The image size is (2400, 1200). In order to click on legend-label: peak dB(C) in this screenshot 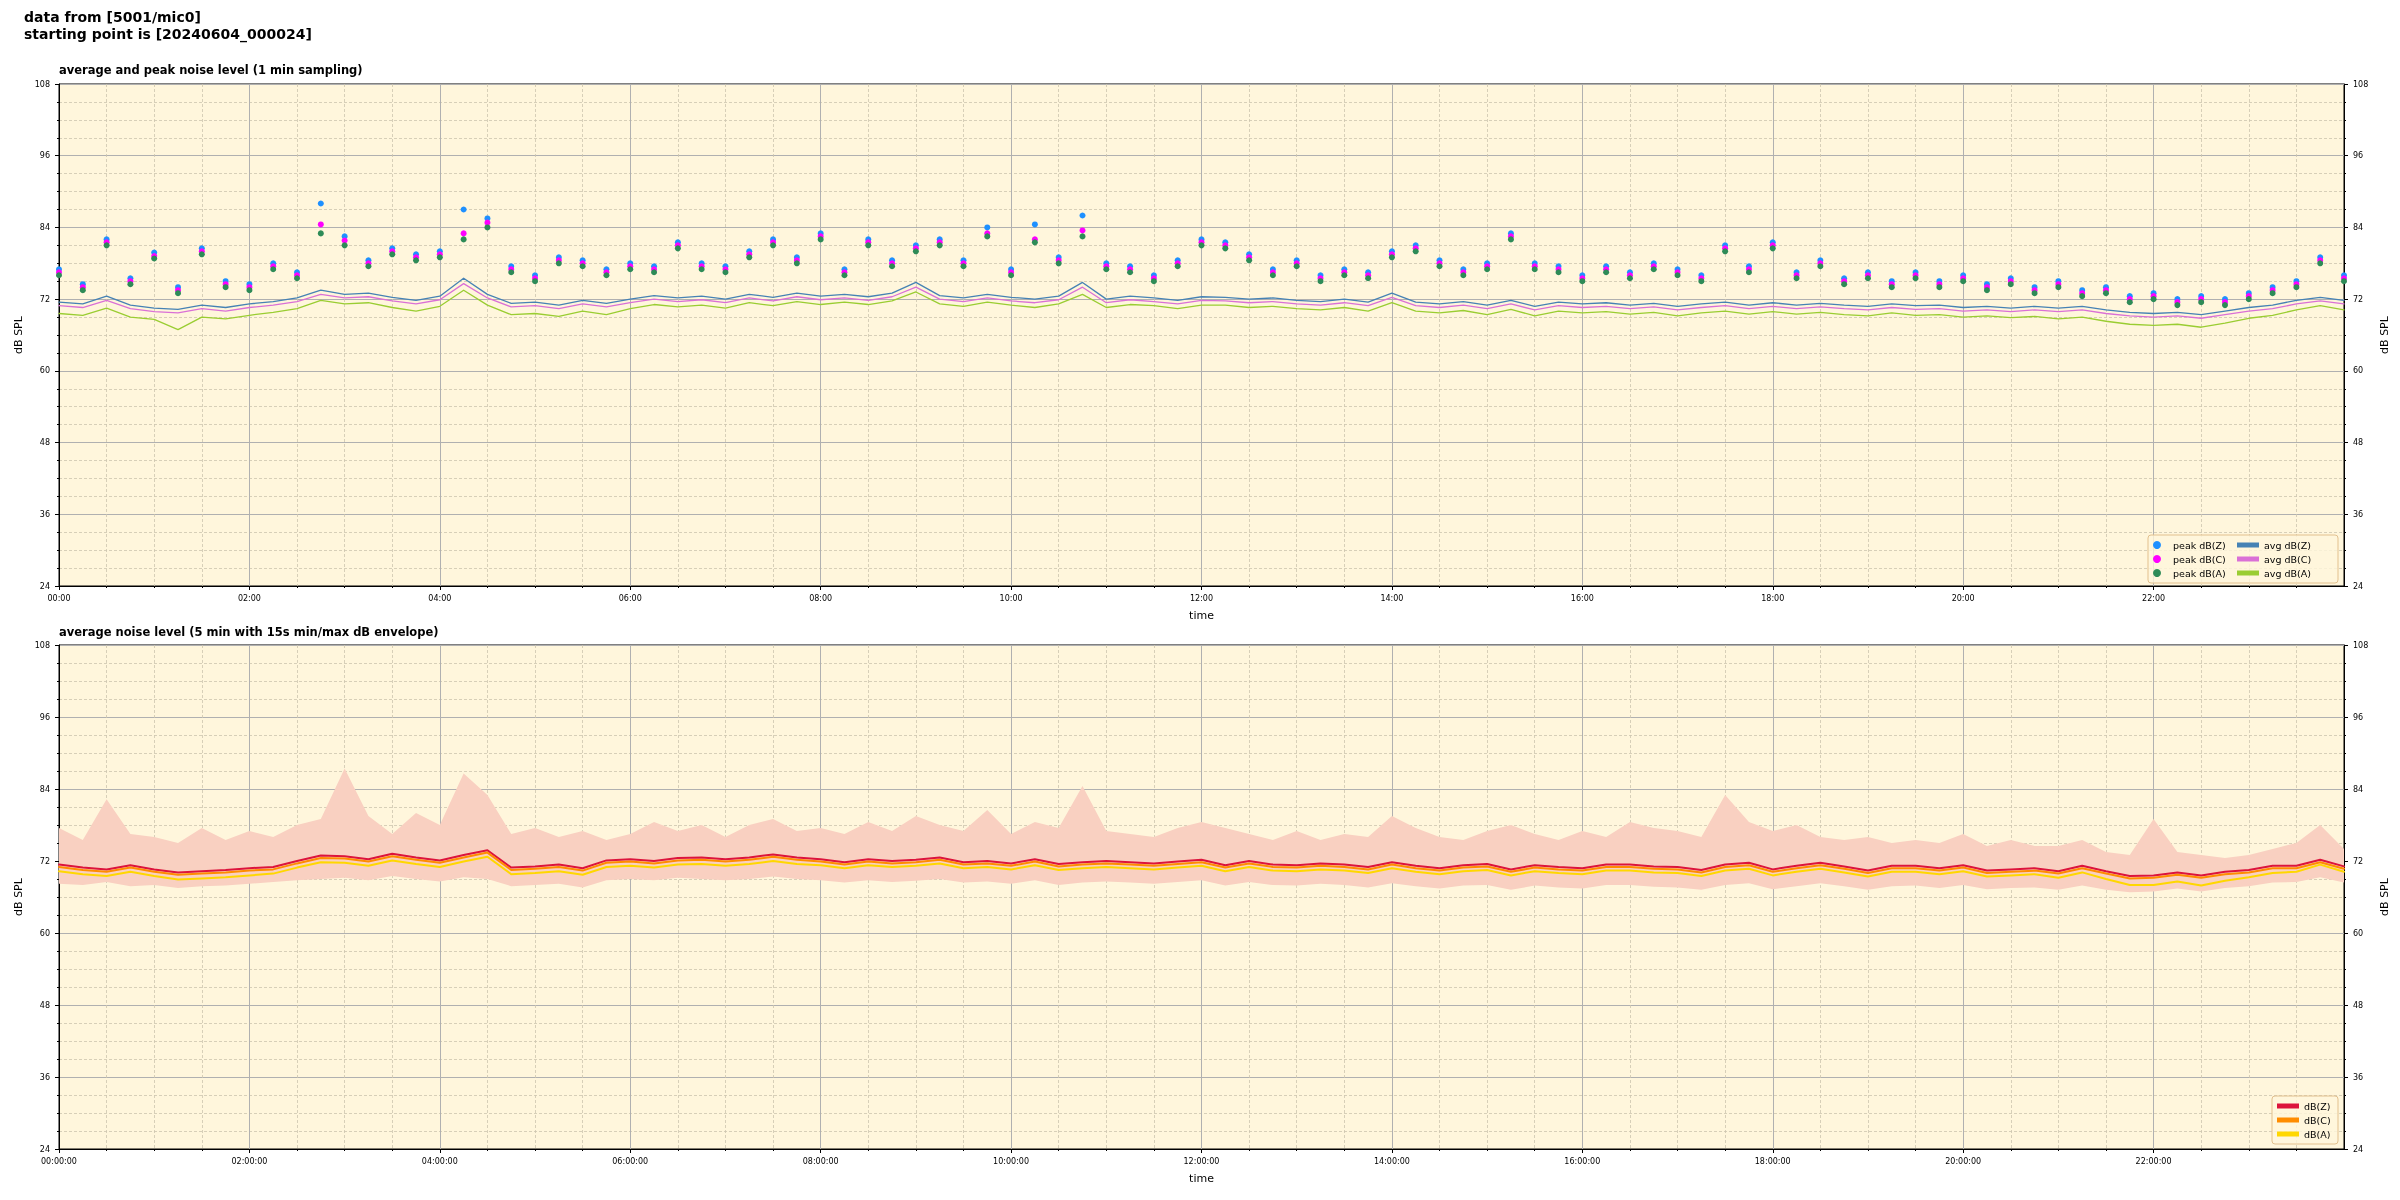, I will do `click(2199, 559)`.